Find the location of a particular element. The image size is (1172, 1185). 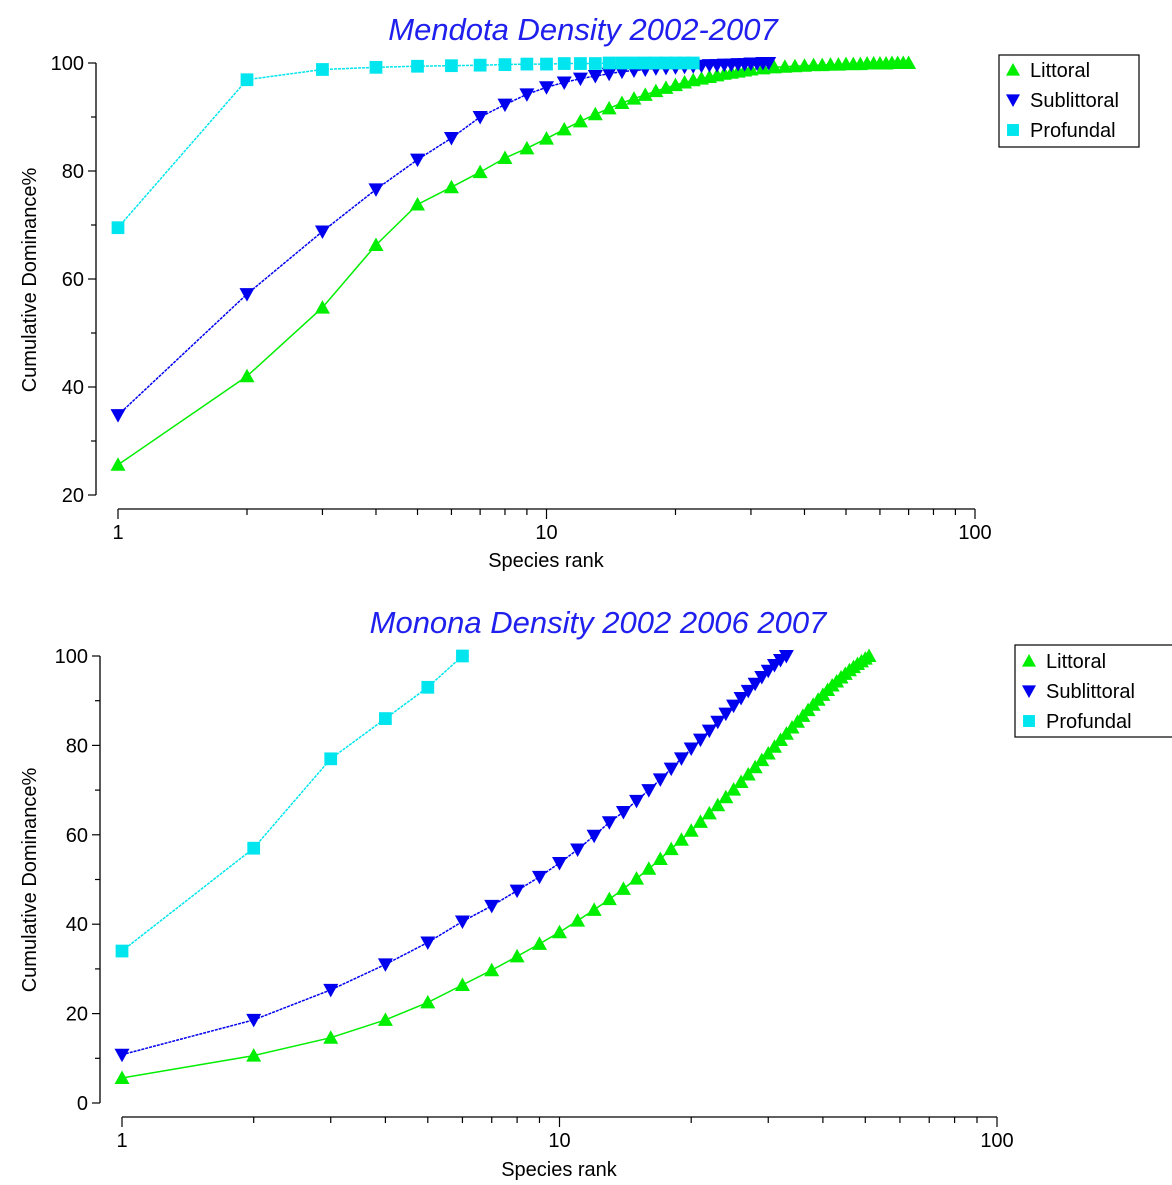

x-tick-label: 10 is located at coordinates (546, 533).